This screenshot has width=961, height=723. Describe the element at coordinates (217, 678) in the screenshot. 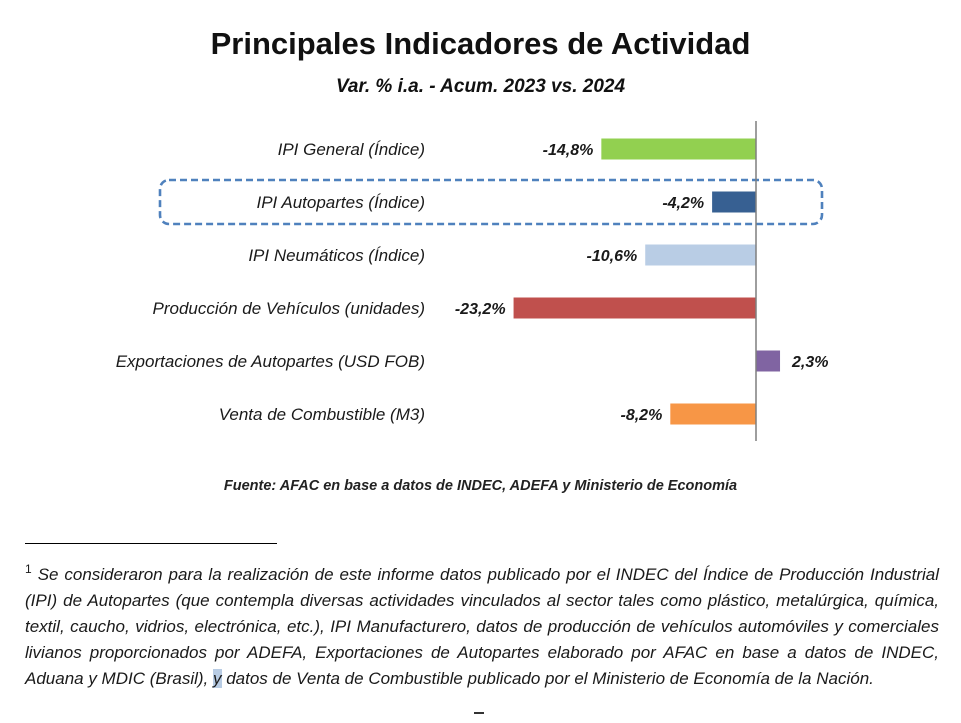

I see `footnote-highlighted-word: y` at that location.